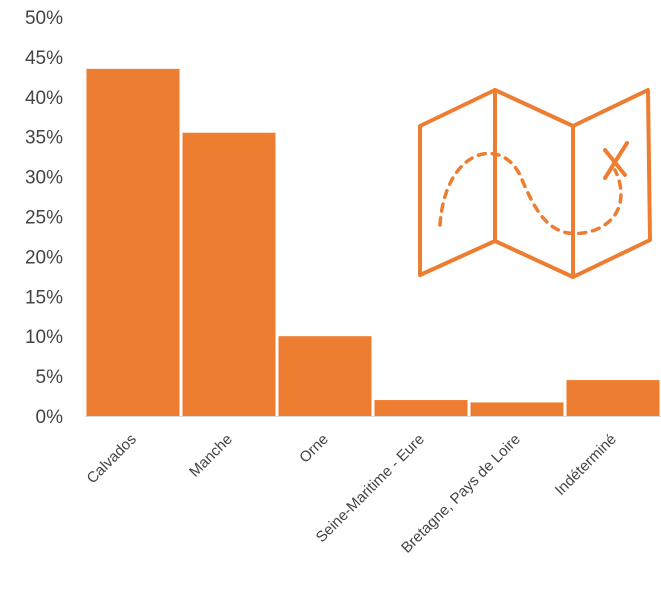 The image size is (661, 608). I want to click on x-tick-label: Seine-Maritime - Eure, so click(370, 488).